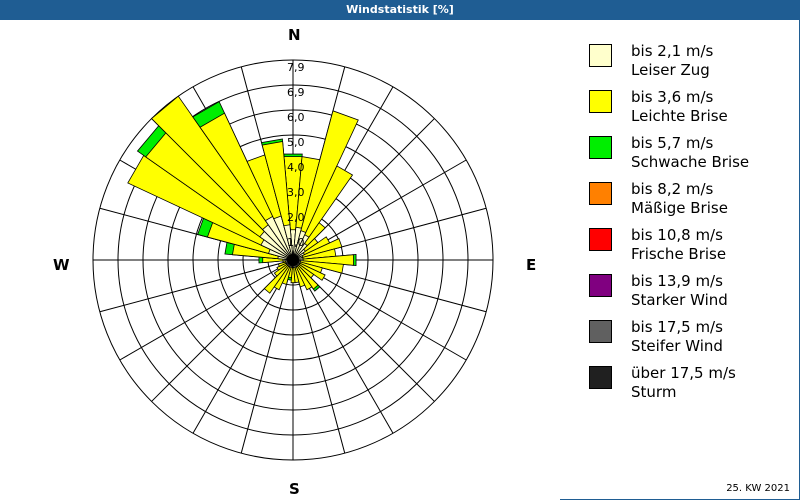  I want to click on legend-range: bis 17,5 m/s, so click(677, 327).